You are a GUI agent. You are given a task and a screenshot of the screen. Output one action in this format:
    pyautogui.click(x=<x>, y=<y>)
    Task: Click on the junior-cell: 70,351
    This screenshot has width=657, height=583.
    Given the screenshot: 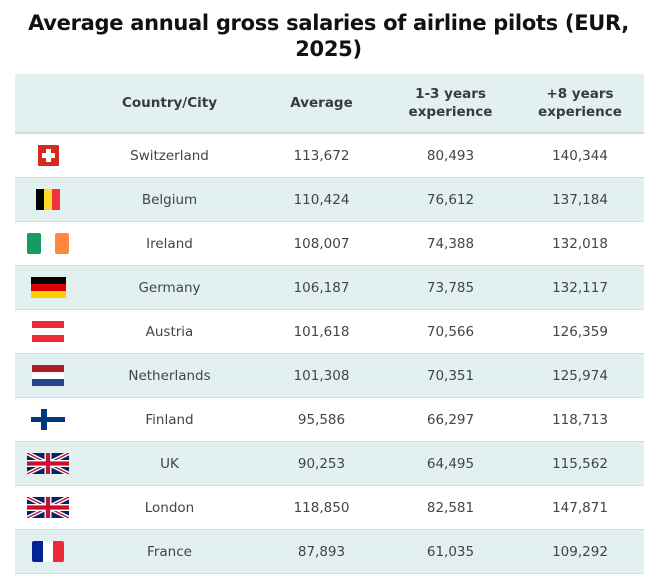 What is the action you would take?
    pyautogui.click(x=450, y=375)
    